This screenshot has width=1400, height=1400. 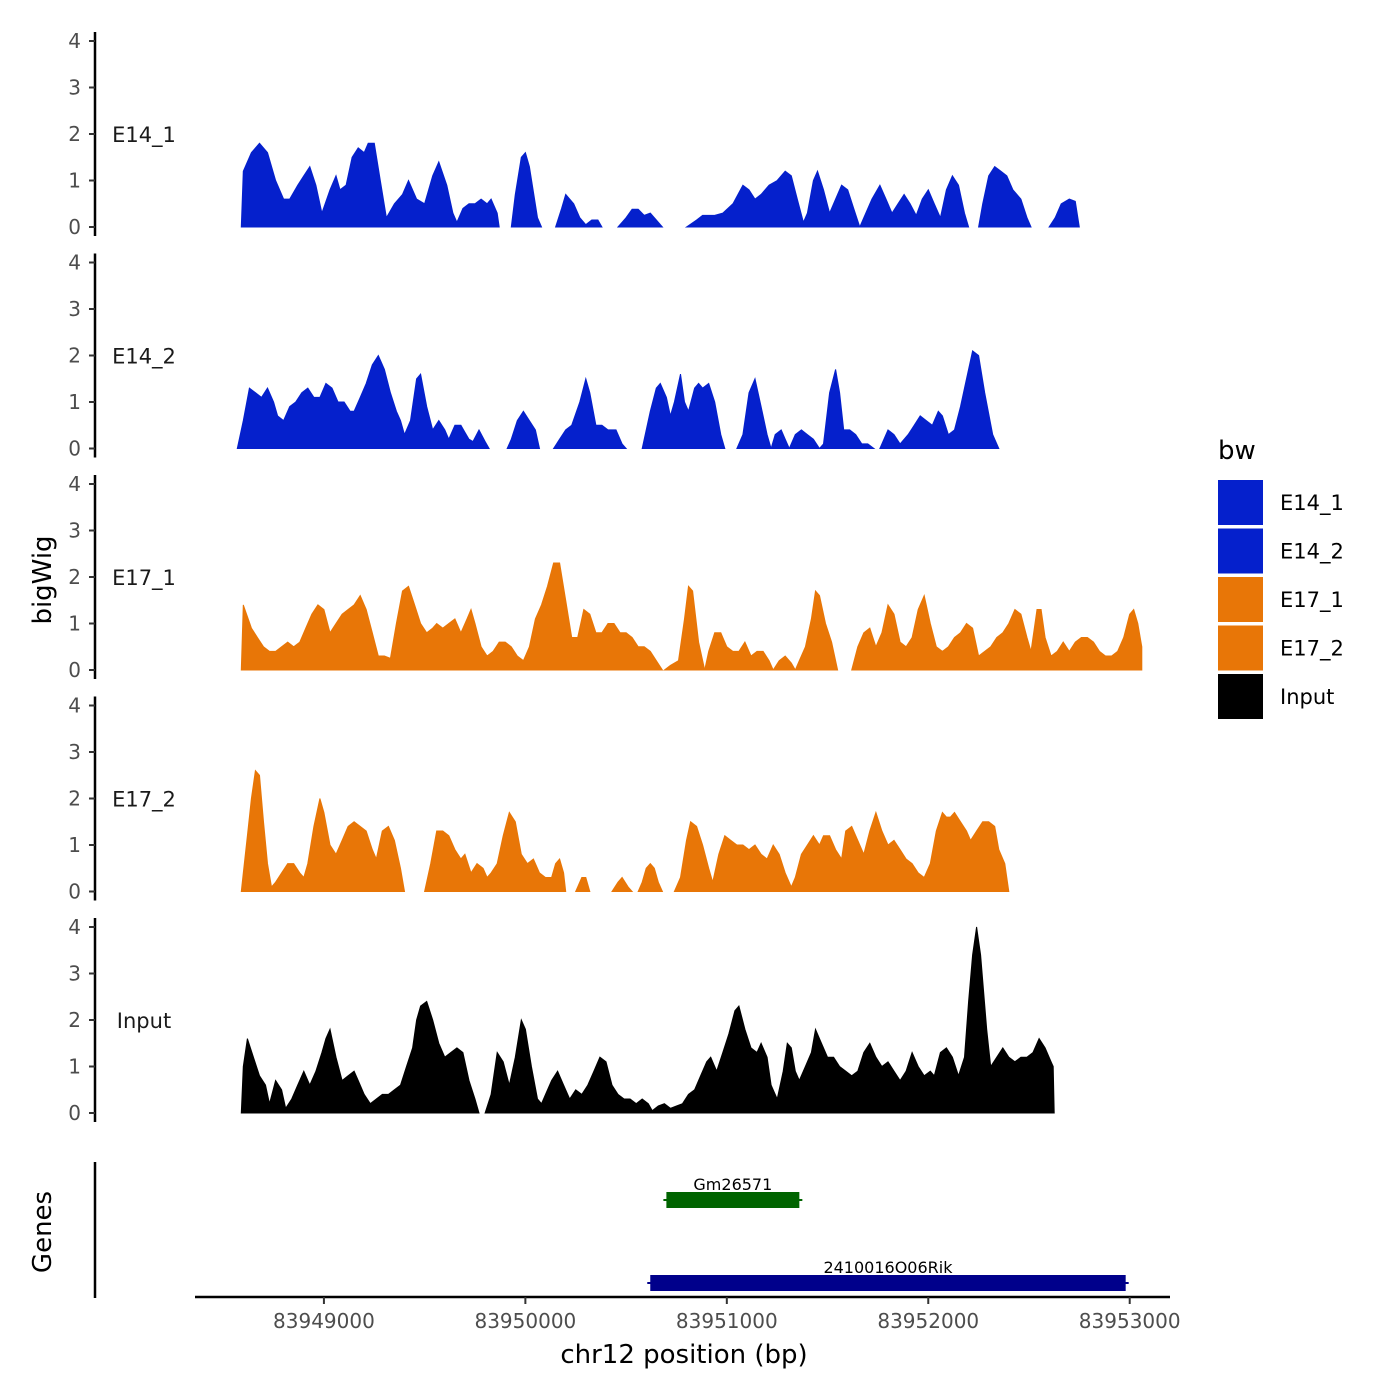 What do you see at coordinates (144, 135) in the screenshot?
I see `track-label: E14_1` at bounding box center [144, 135].